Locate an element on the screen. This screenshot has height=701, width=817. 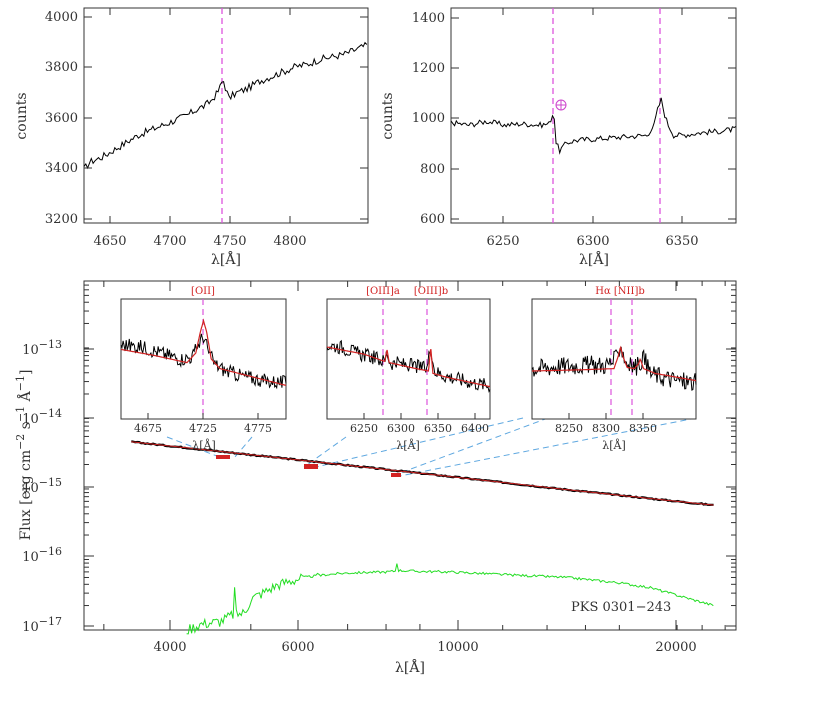
telluric-icon is located at coordinates (561, 105).